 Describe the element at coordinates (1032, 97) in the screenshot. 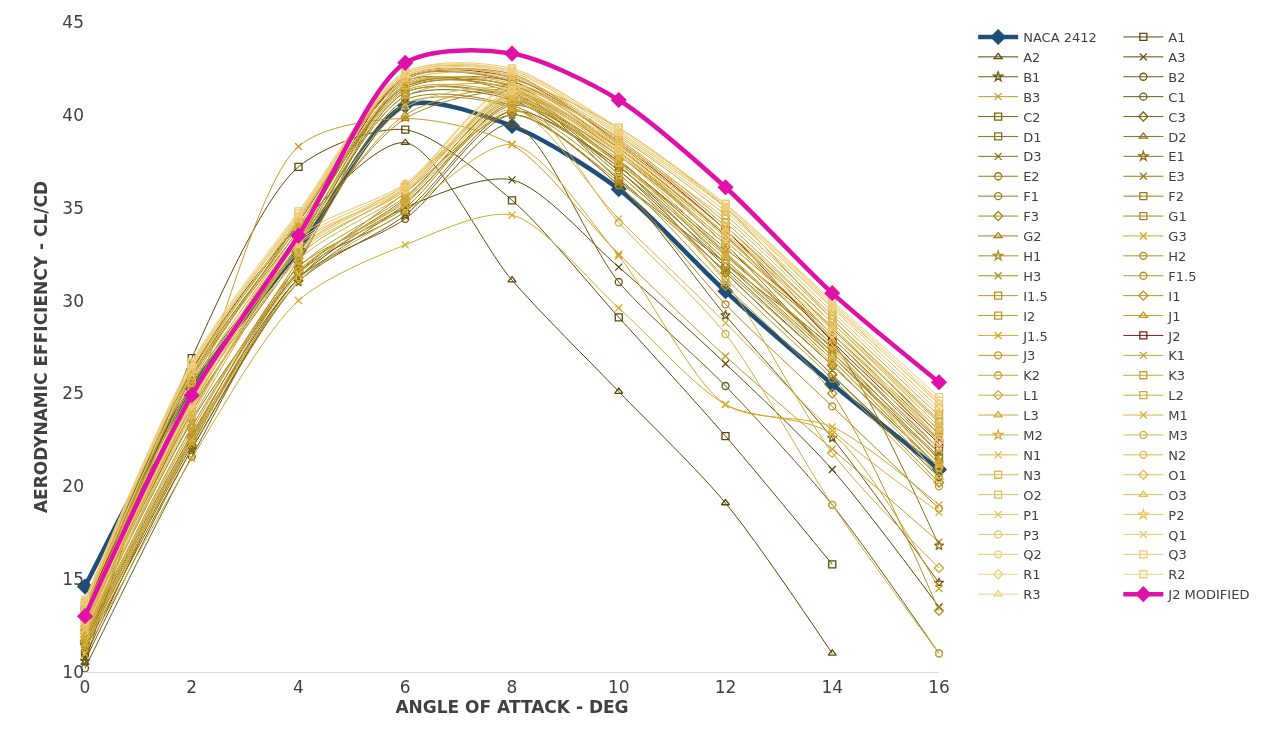

I see `legend-label: B3` at that location.